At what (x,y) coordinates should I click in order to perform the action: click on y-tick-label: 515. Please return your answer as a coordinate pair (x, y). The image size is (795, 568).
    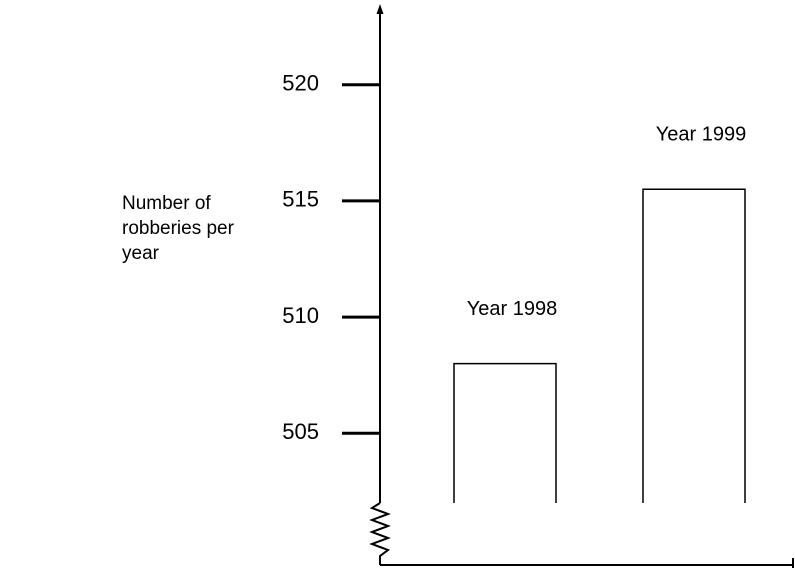
    Looking at the image, I should click on (300, 199).